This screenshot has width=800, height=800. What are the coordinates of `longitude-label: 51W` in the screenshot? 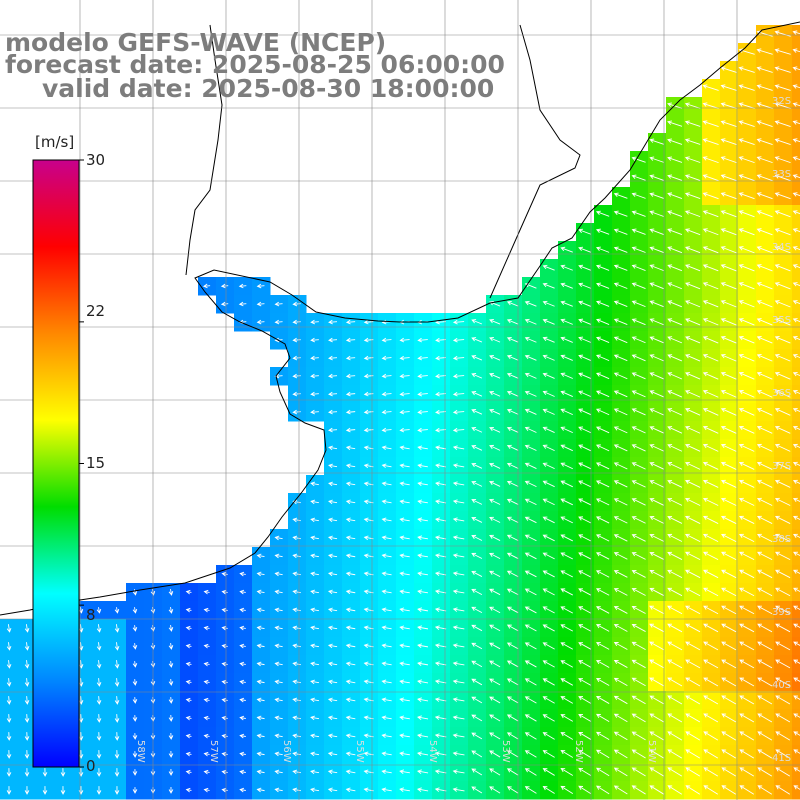 It's located at (651, 751).